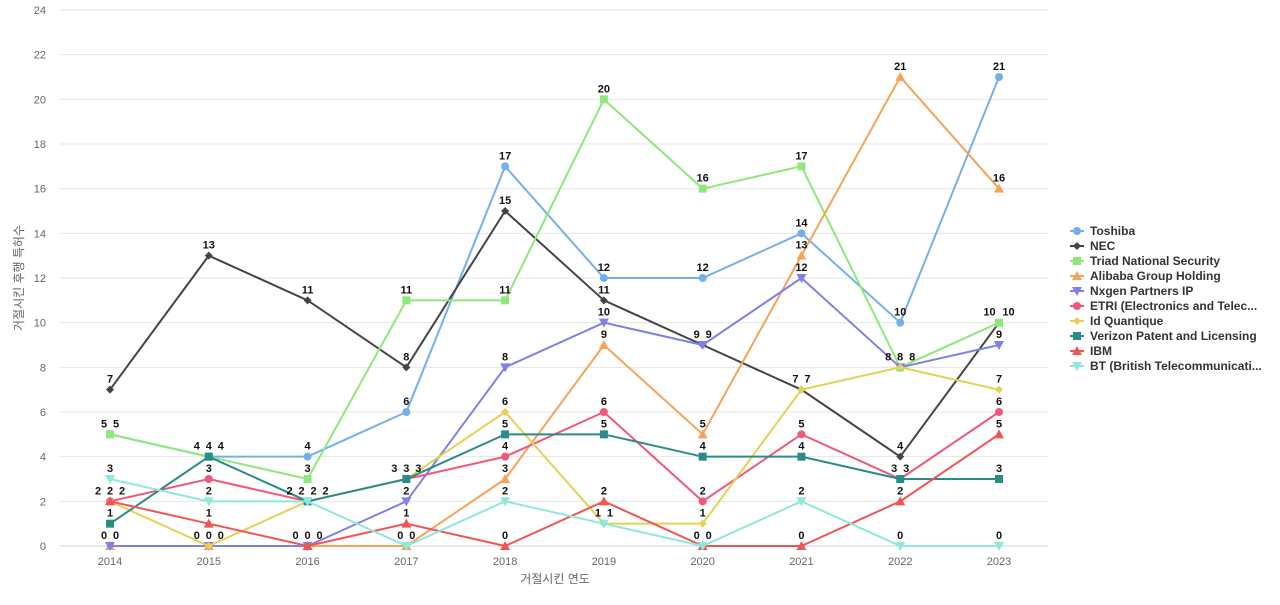 The image size is (1280, 605). Describe the element at coordinates (1102, 231) in the screenshot. I see `legend-item: Toshiba` at that location.